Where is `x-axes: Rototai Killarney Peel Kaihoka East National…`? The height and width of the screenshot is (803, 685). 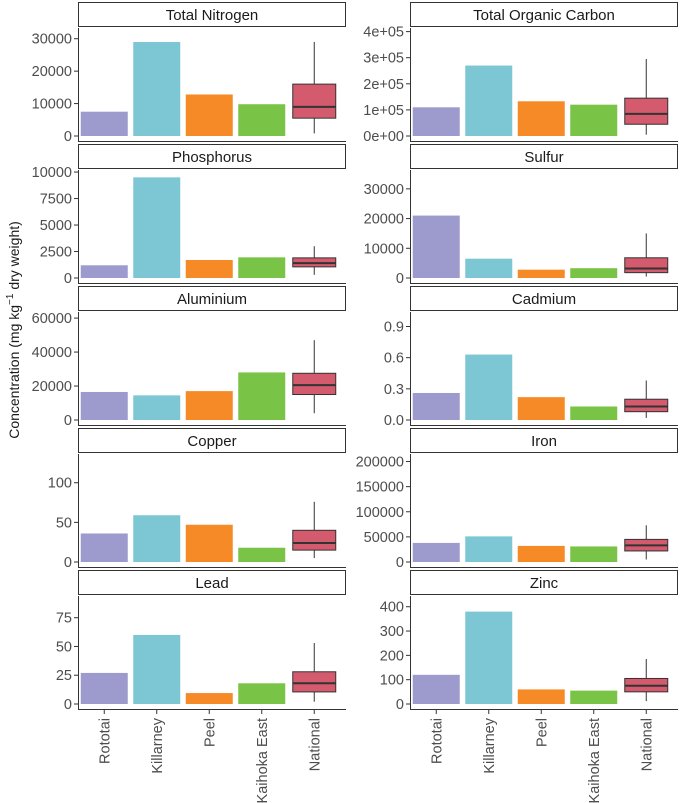 x-axes: Rototai Killarney Peel Kaihoka East National… is located at coordinates (376, 756).